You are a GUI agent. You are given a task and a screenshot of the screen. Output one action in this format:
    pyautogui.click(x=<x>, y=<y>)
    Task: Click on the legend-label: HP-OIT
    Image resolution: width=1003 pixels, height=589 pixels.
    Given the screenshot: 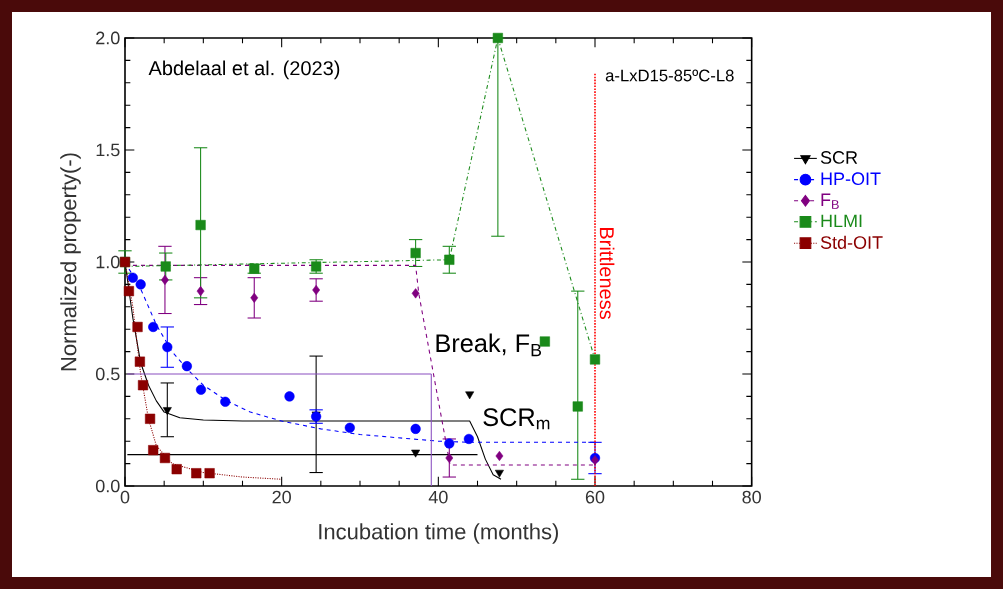 What is the action you would take?
    pyautogui.click(x=851, y=179)
    